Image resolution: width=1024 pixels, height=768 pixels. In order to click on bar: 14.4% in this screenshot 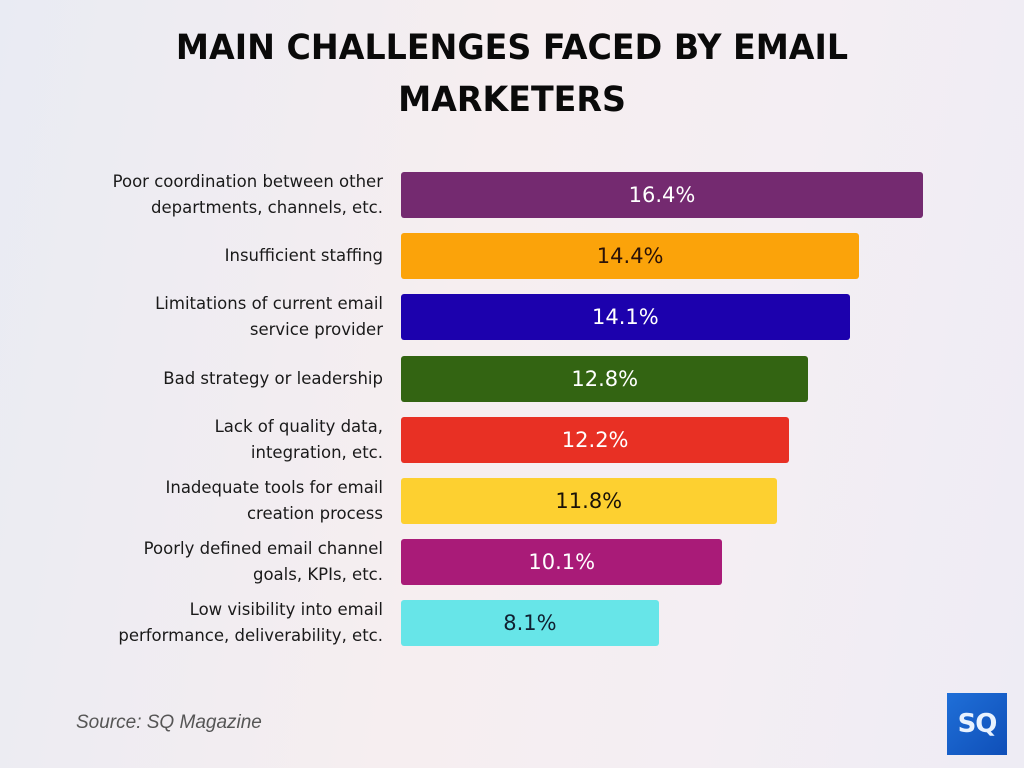, I will do `click(630, 256)`.